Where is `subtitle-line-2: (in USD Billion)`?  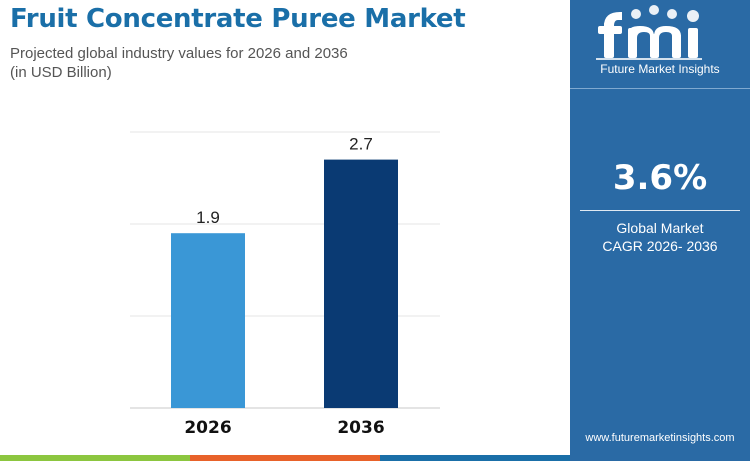
subtitle-line-2: (in USD Billion) is located at coordinates (61, 72).